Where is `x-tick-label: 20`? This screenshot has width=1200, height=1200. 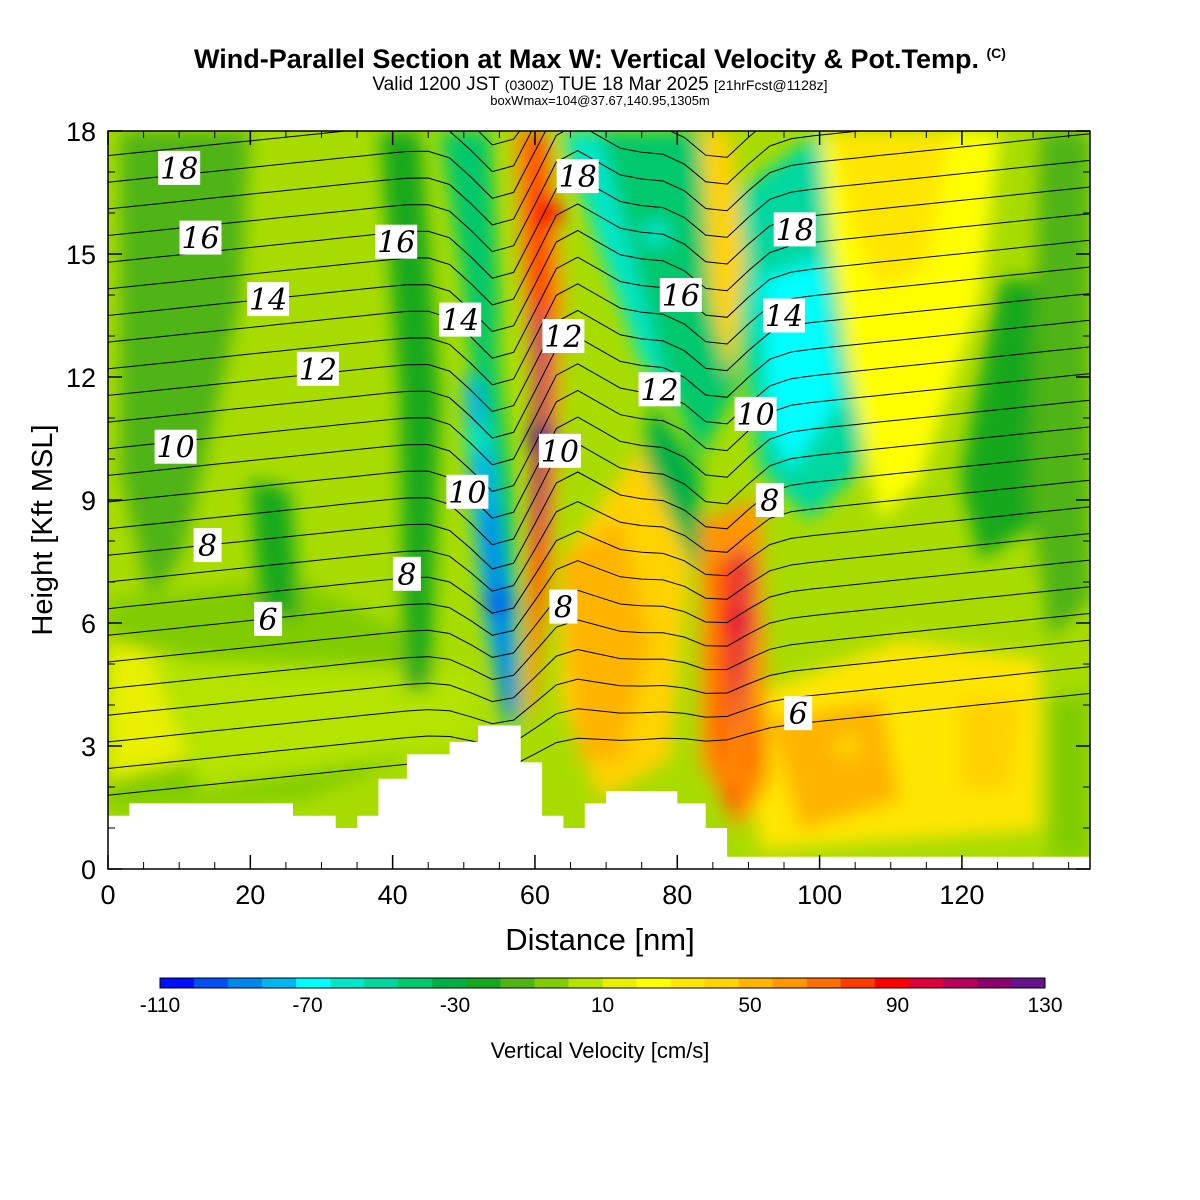
x-tick-label: 20 is located at coordinates (250, 895).